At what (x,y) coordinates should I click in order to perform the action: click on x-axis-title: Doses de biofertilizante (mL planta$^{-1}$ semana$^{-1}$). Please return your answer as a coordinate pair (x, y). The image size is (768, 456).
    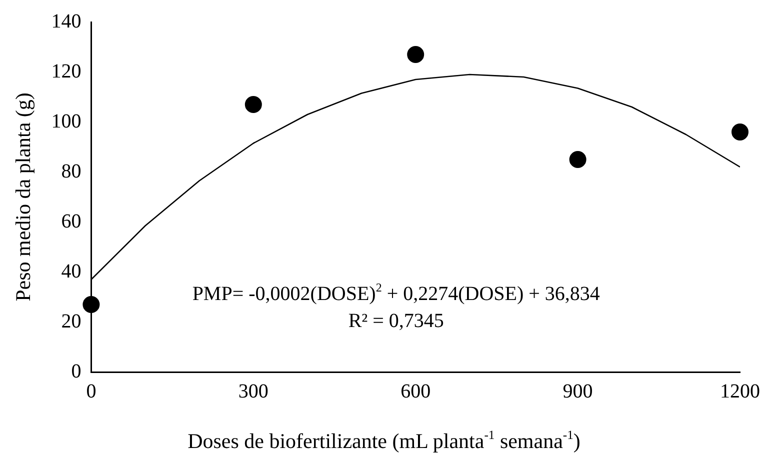
    Looking at the image, I should click on (384, 441).